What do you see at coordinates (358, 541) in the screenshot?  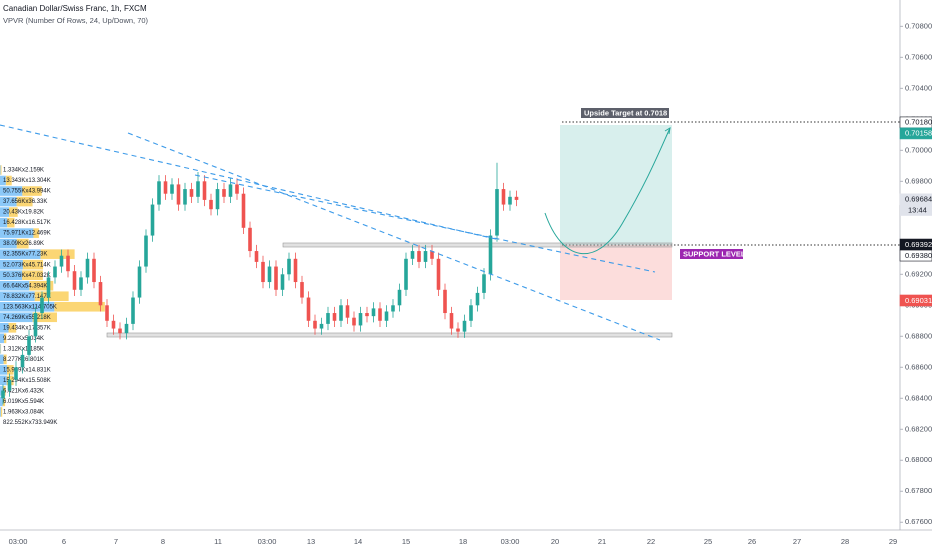 I see `x-tick-label: 14` at bounding box center [358, 541].